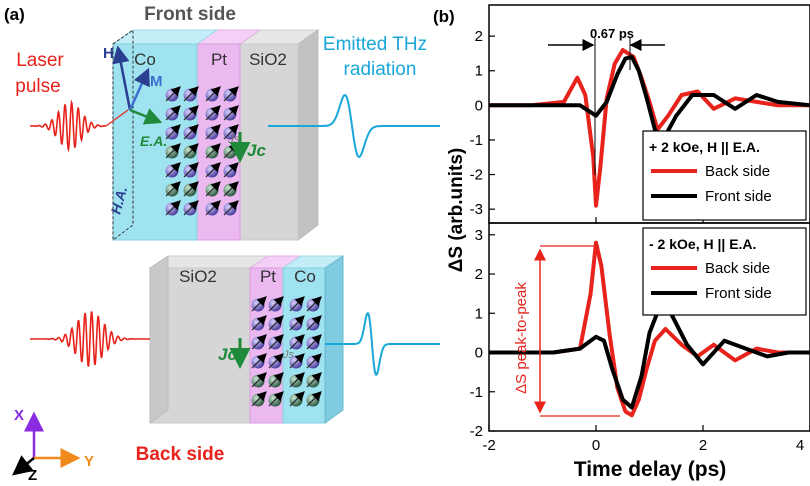 The height and width of the screenshot is (486, 810). I want to click on y-tick-label: 3, so click(479, 235).